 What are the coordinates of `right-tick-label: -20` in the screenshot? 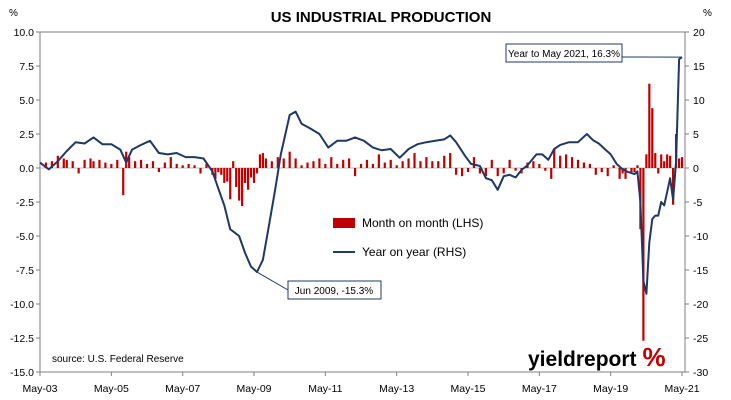 It's located at (700, 305).